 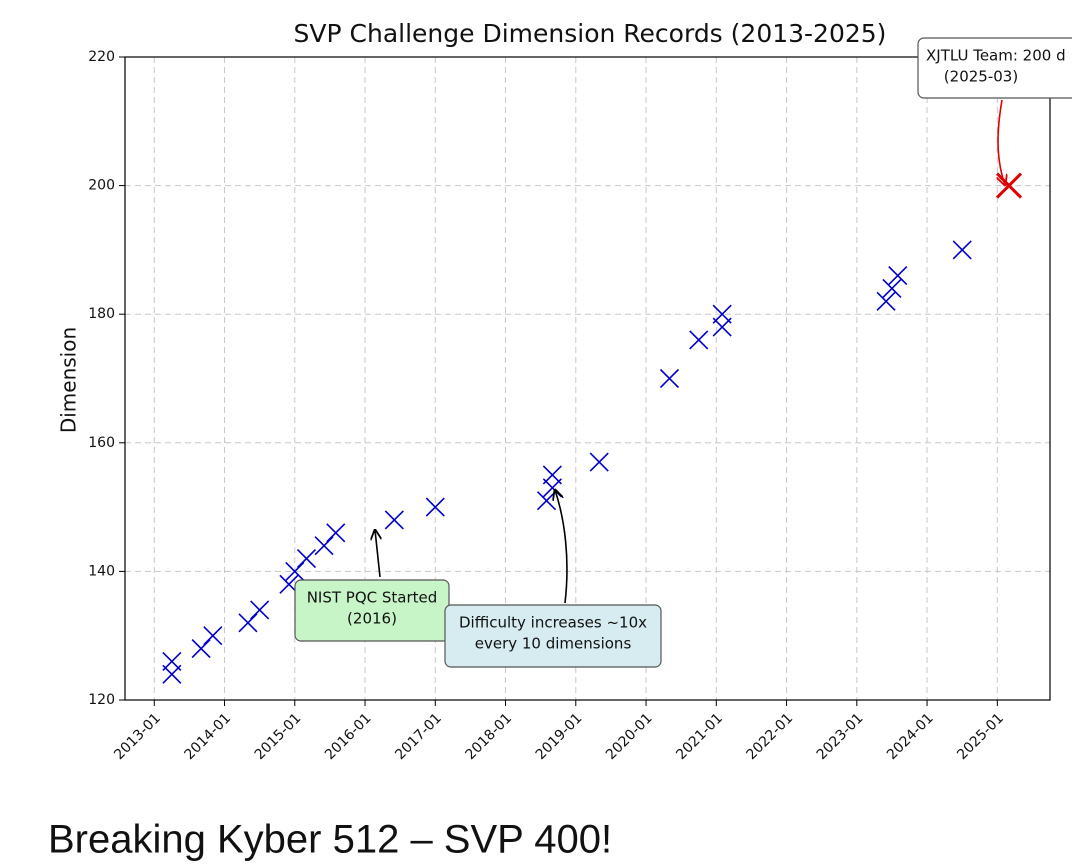 I want to click on annotation-text: every 10 dimensions, so click(x=553, y=644).